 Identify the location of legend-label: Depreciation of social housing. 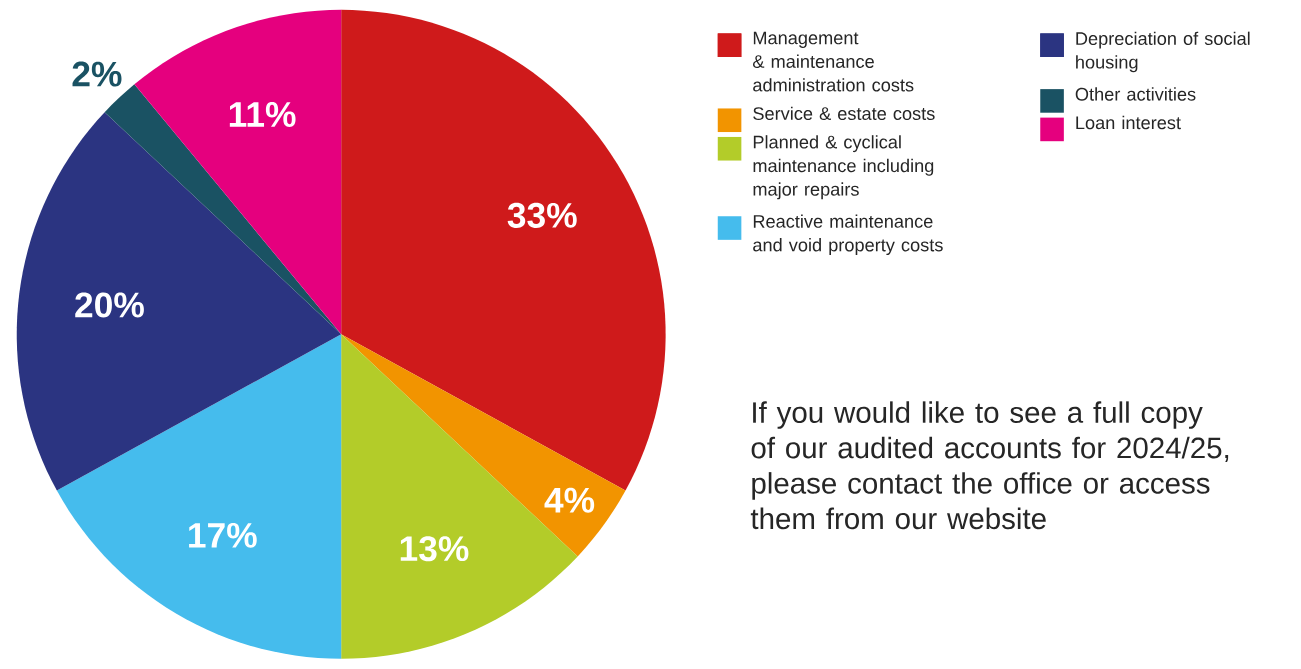
(1163, 52).